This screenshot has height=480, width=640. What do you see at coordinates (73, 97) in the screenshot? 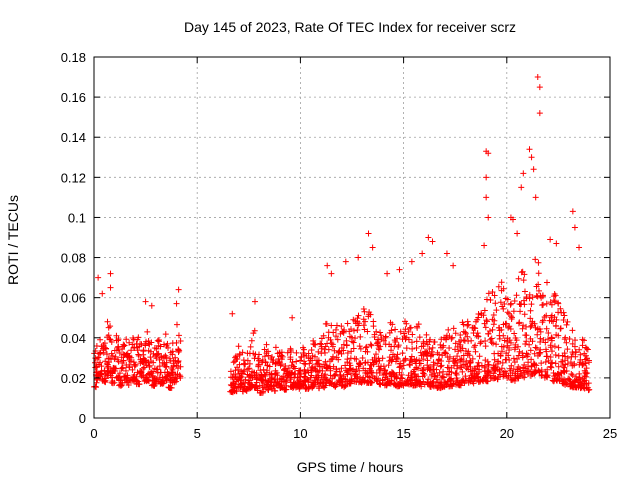
I see `y-tick-label: 0.16` at bounding box center [73, 97].